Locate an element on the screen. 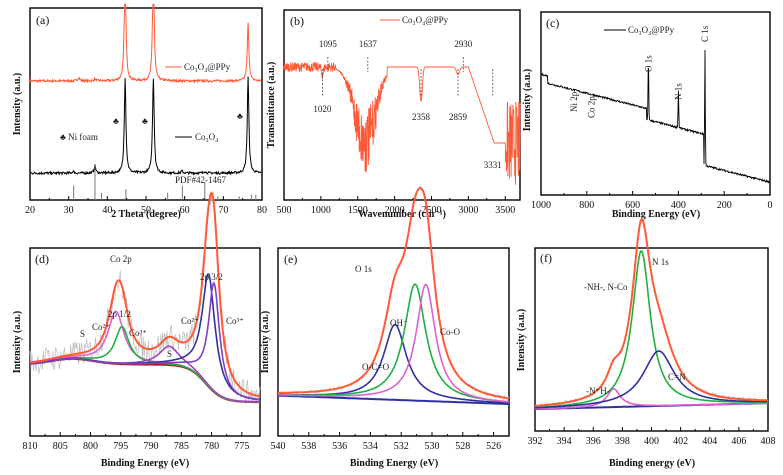 The width and height of the screenshot is (783, 475). x-axis-label-c: Binding Energy (eV) is located at coordinates (656, 214).